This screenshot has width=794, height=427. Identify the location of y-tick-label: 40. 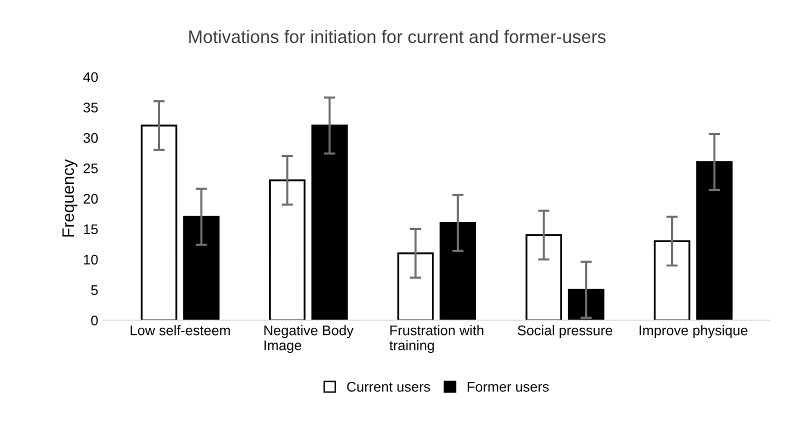
(90, 77).